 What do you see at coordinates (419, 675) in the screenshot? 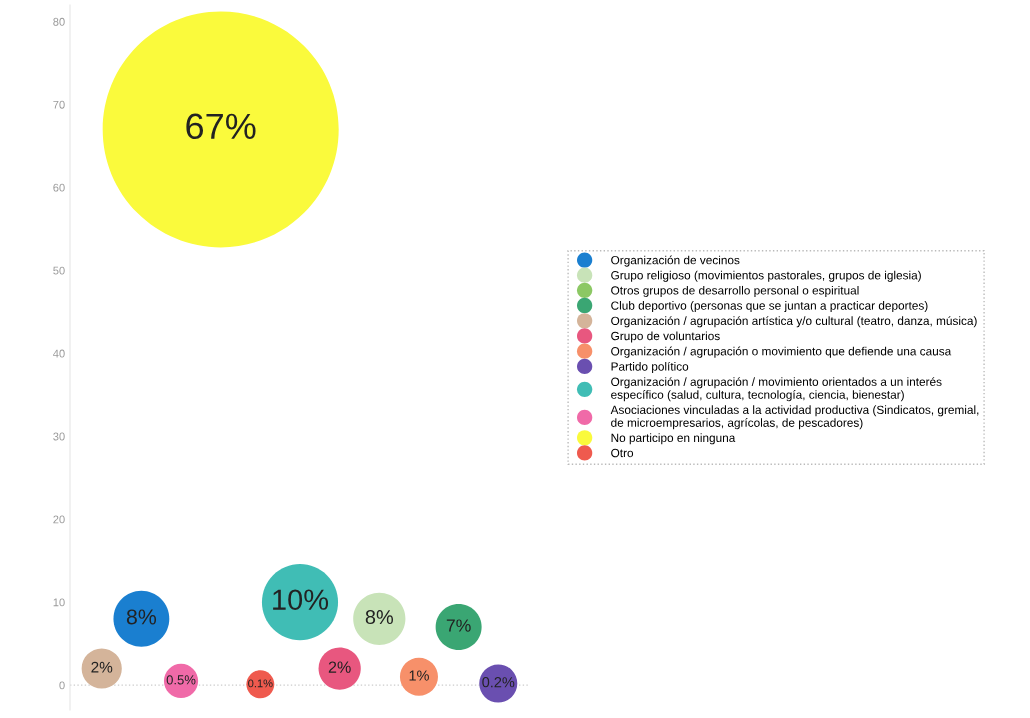
I see `data-label: 1%` at bounding box center [419, 675].